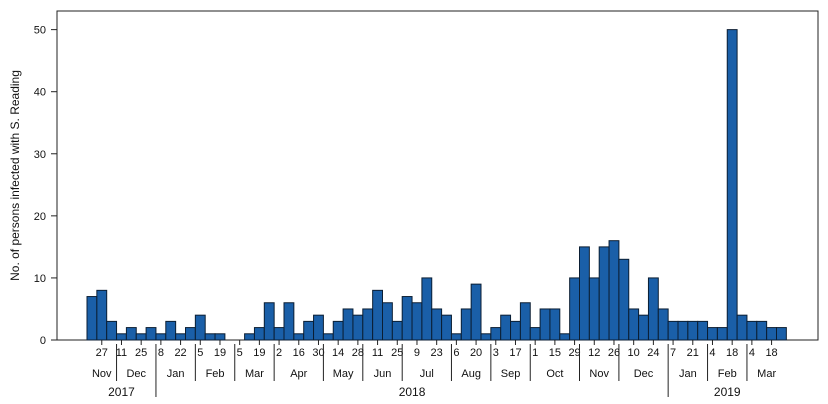 The image size is (828, 404). What do you see at coordinates (574, 353) in the screenshot?
I see `x-tick-label: 29` at bounding box center [574, 353].